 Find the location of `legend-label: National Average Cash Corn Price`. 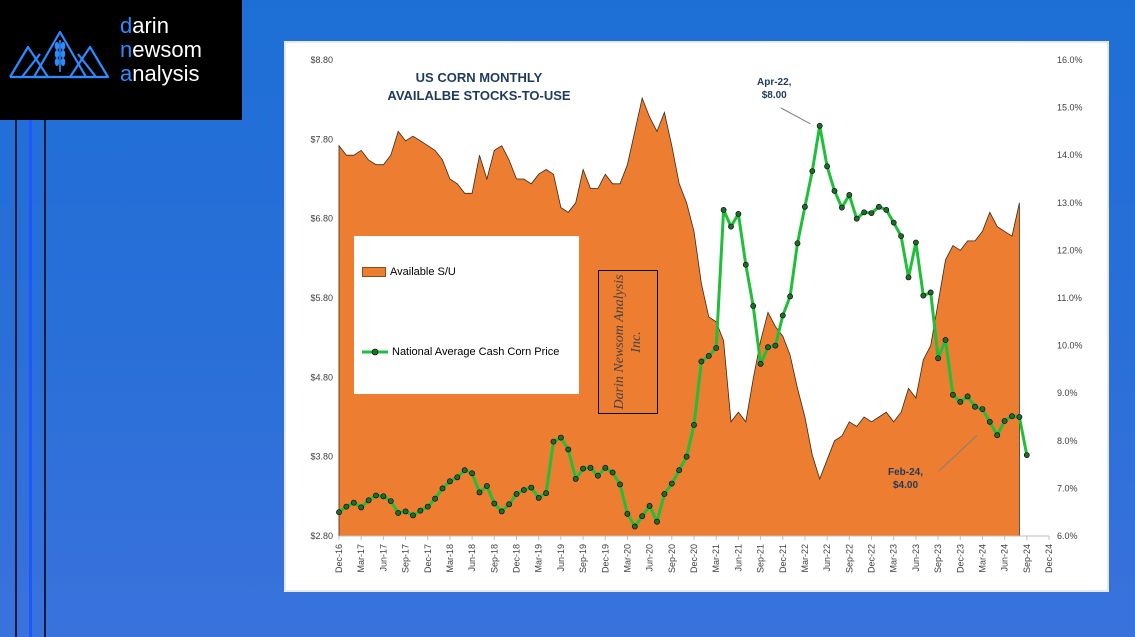

legend-label: National Average Cash Corn Price is located at coordinates (476, 352).